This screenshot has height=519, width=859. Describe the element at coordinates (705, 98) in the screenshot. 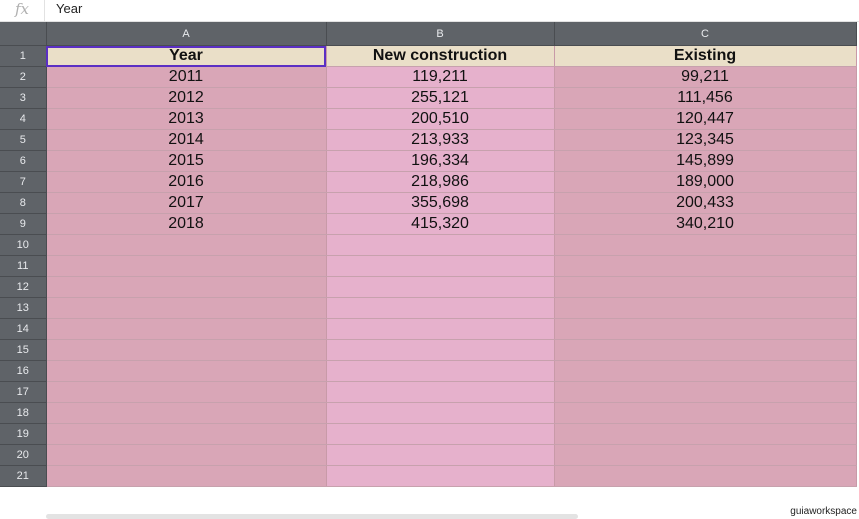

I see `data-cell: 111,456` at that location.